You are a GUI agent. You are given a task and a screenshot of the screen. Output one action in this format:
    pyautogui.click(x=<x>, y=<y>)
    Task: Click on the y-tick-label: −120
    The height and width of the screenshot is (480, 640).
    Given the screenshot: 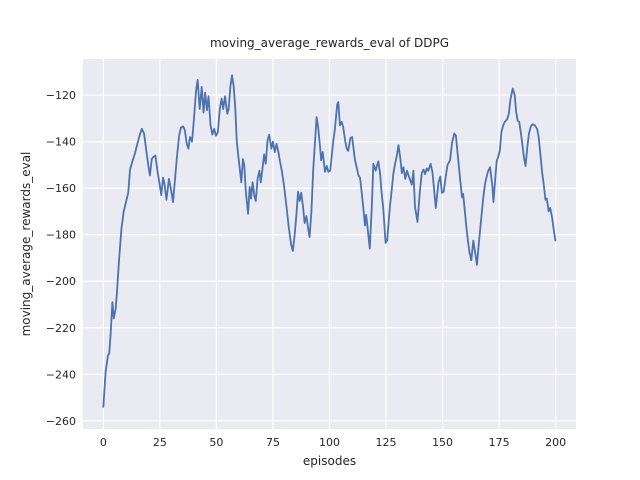 What is the action you would take?
    pyautogui.click(x=61, y=95)
    